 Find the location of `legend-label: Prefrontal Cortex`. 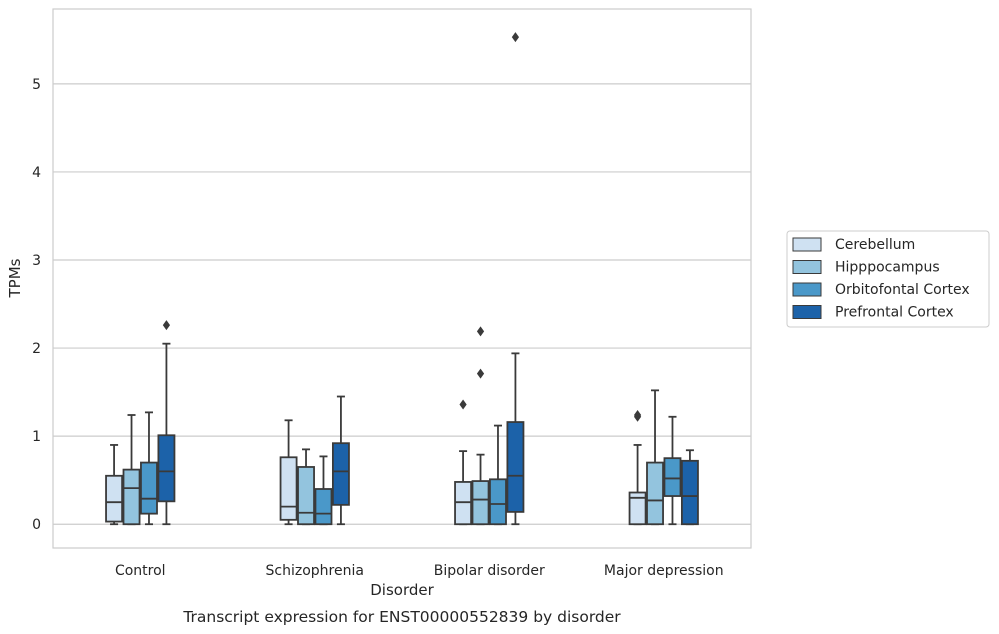

legend-label: Prefrontal Cortex is located at coordinates (894, 313).